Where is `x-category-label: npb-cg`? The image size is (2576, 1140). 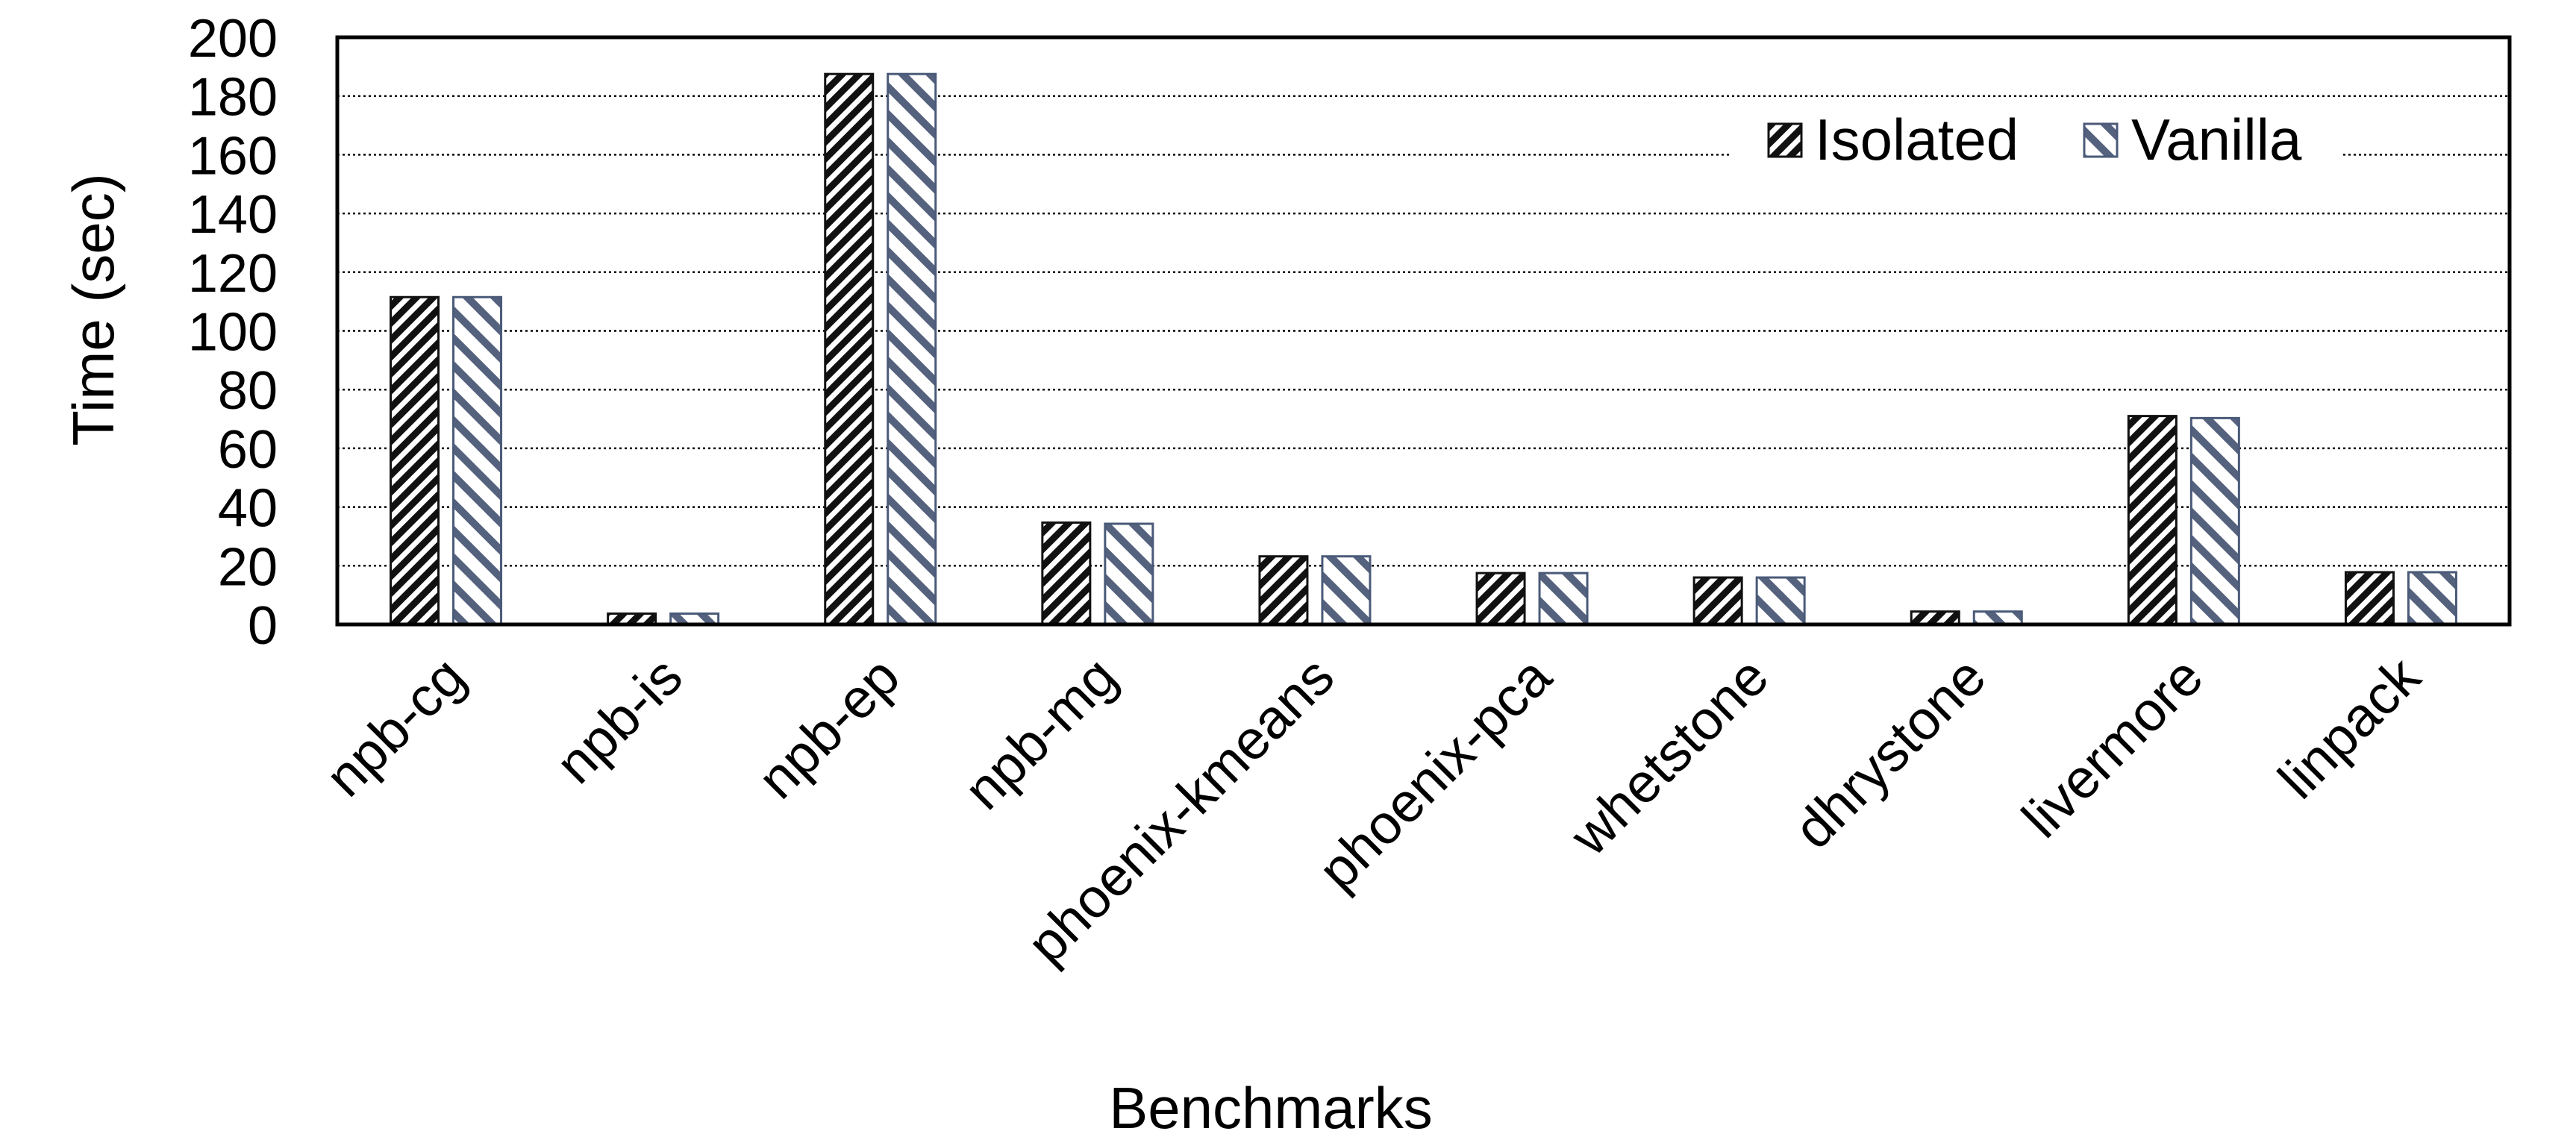
x-category-label: npb-cg is located at coordinates (395, 727).